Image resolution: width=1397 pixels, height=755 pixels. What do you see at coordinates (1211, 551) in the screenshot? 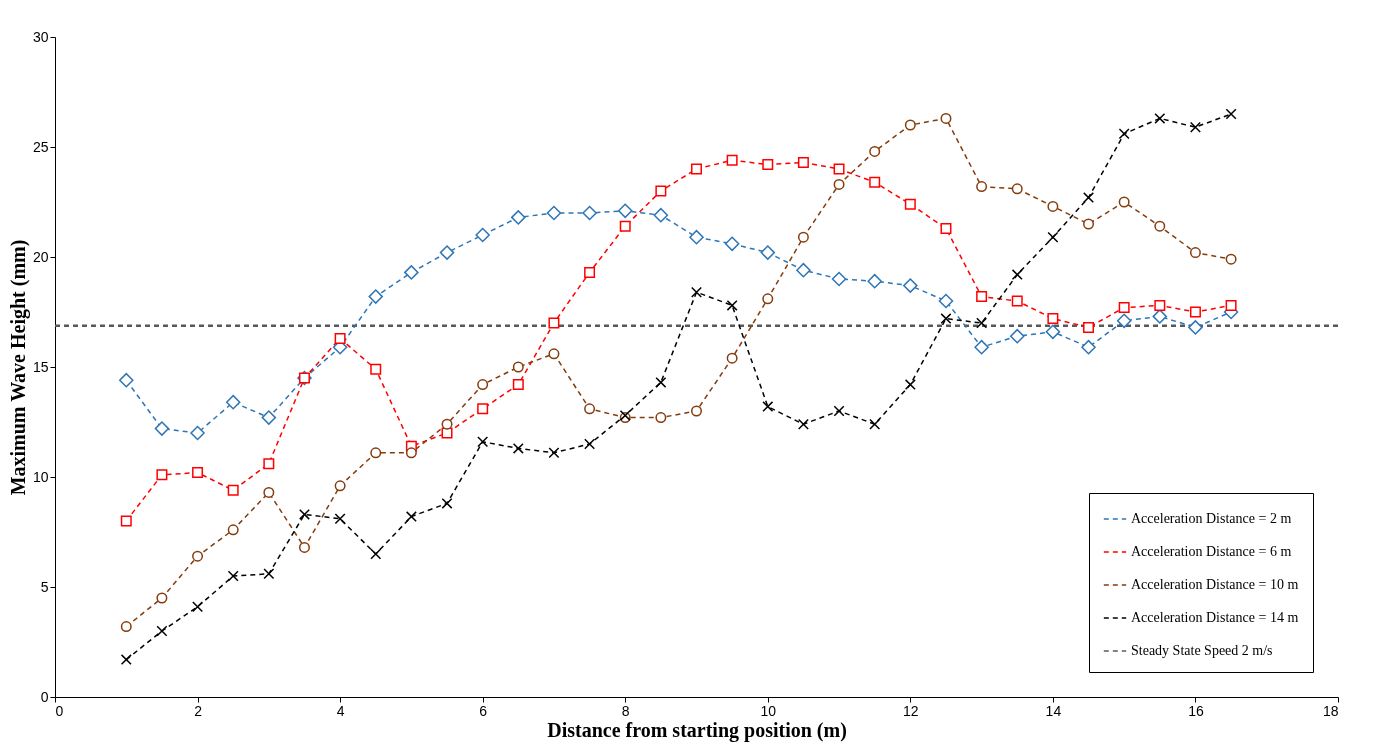
I see `legend-label: Acceleration Distance = 6 m` at bounding box center [1211, 551].